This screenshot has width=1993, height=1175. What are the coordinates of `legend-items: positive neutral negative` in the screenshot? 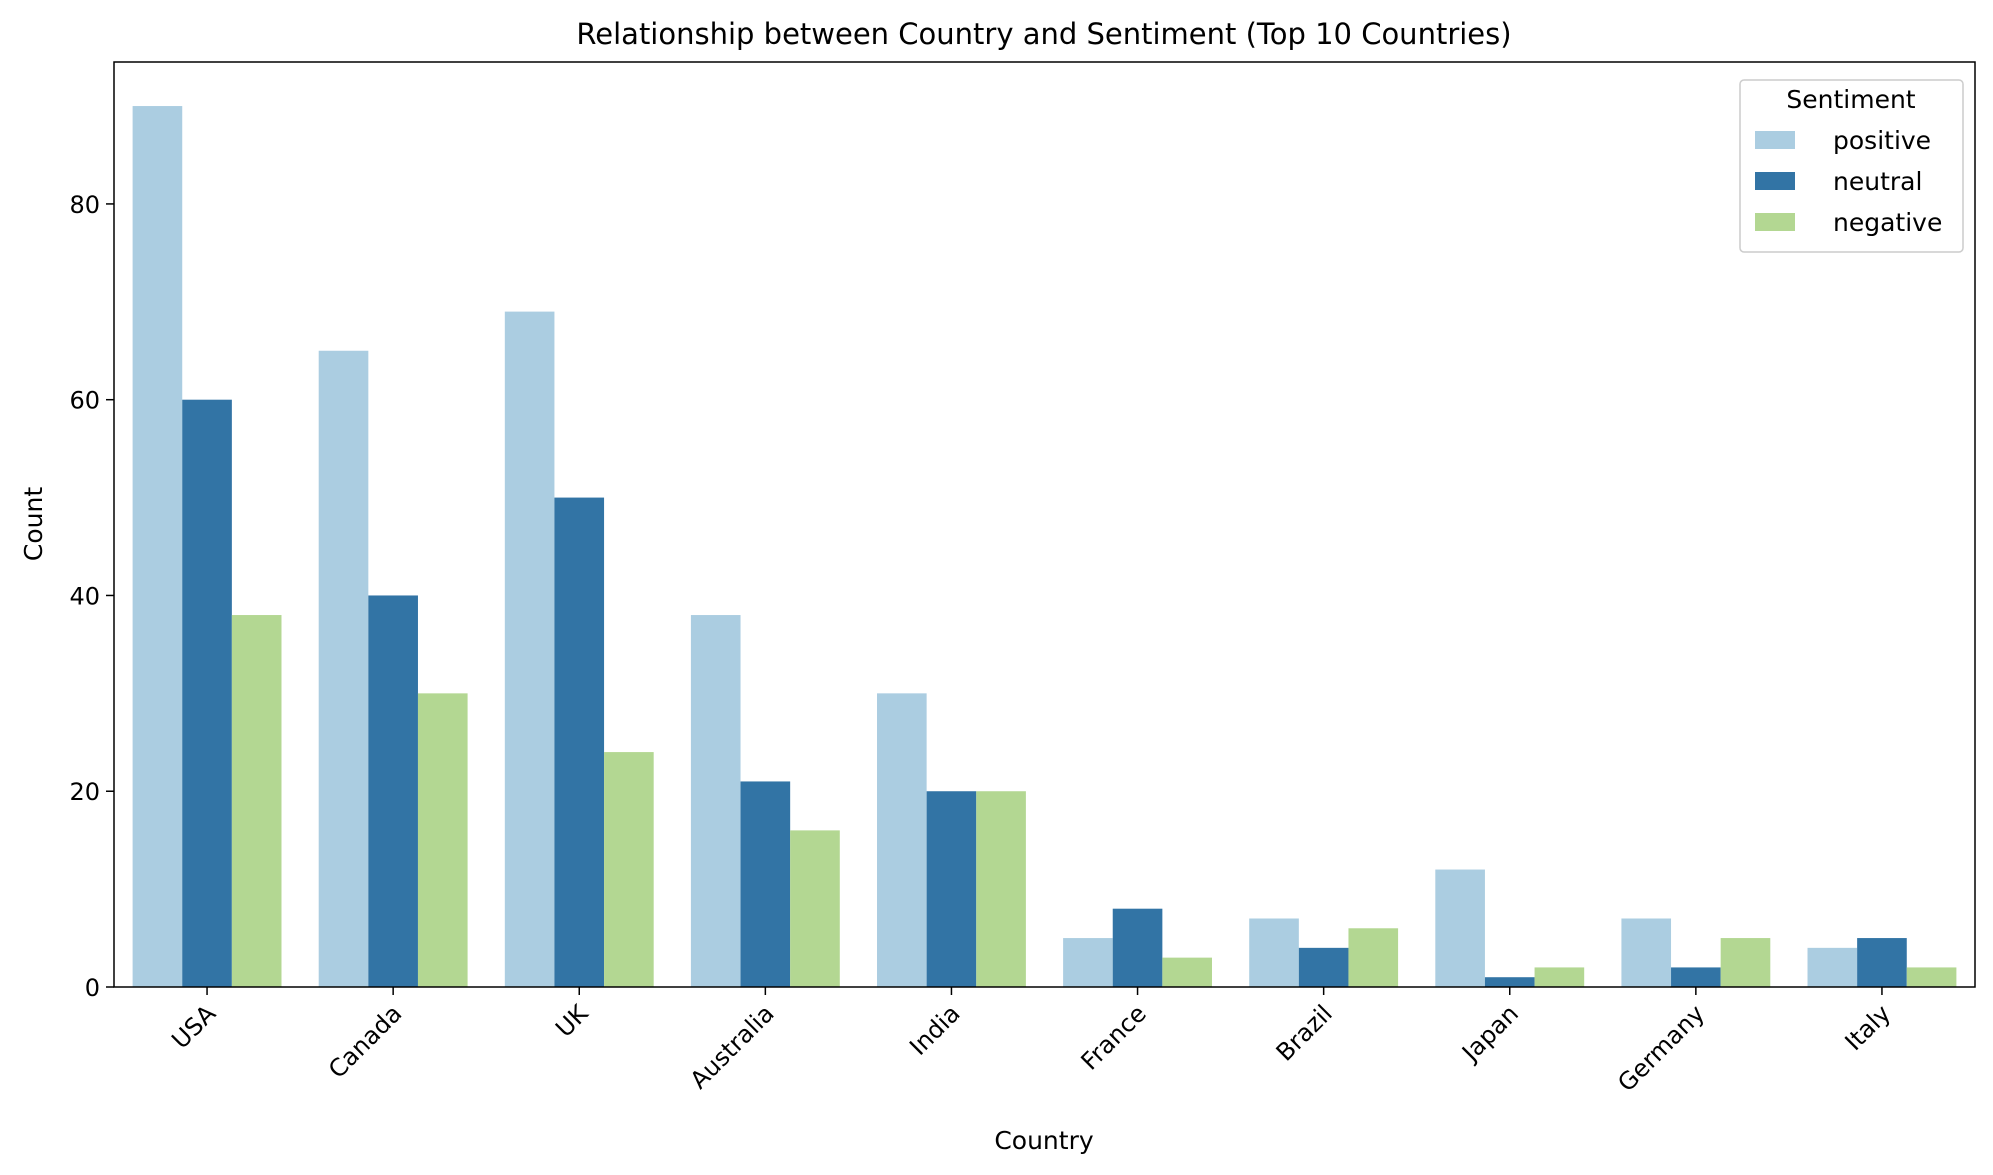 It's located at (1848, 181).